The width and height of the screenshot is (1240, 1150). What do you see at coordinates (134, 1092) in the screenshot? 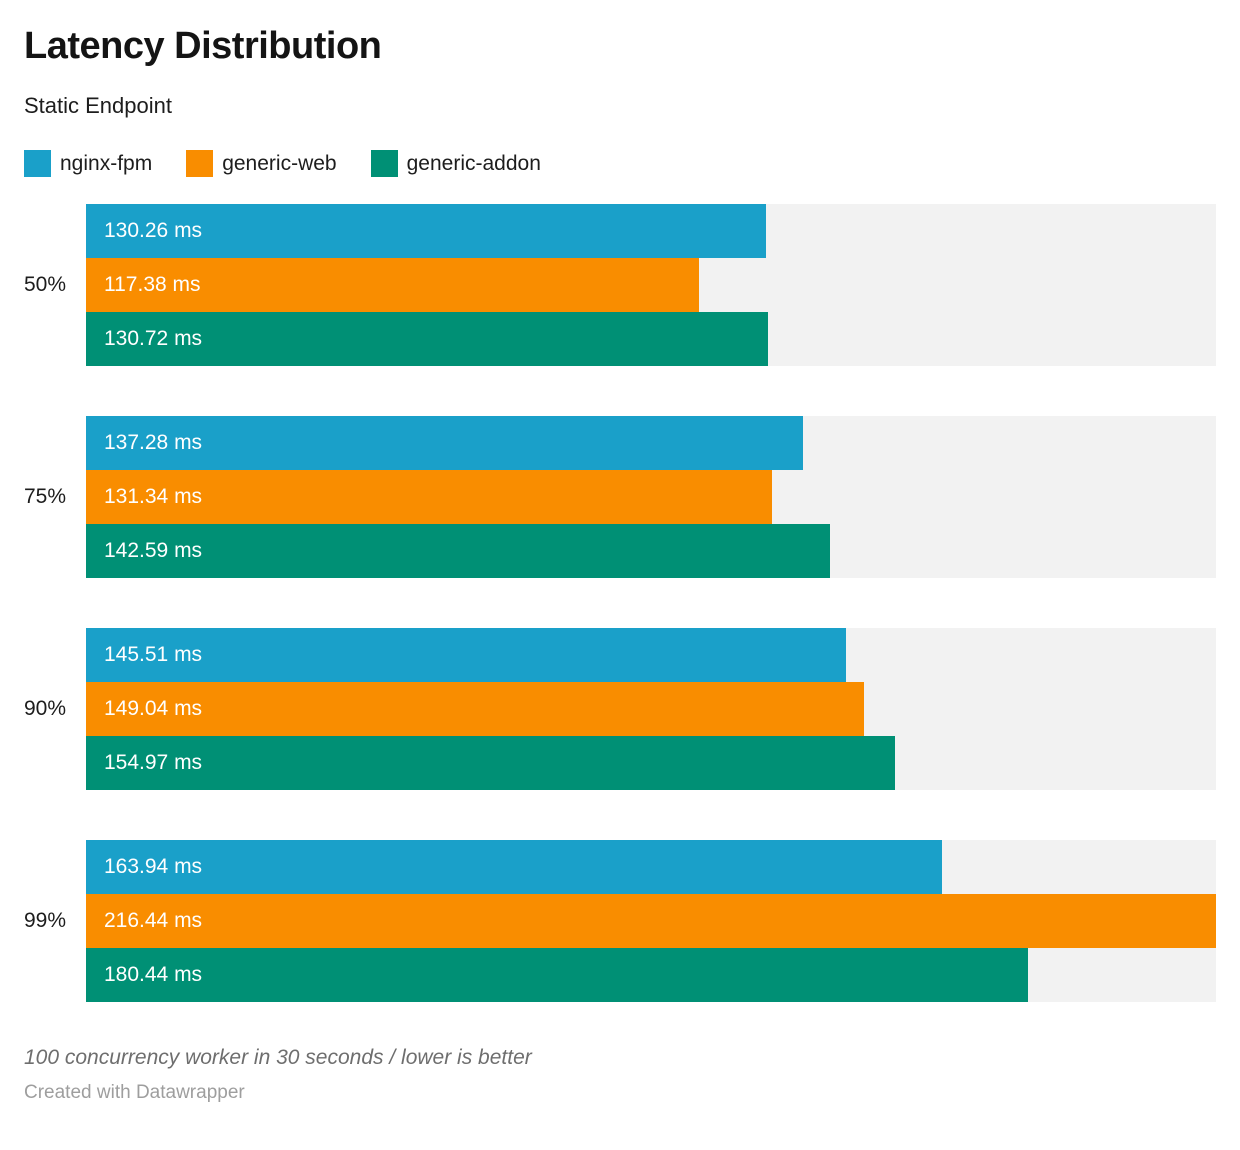
I see `datawrapper-credit: Created with Datawrapper` at bounding box center [134, 1092].